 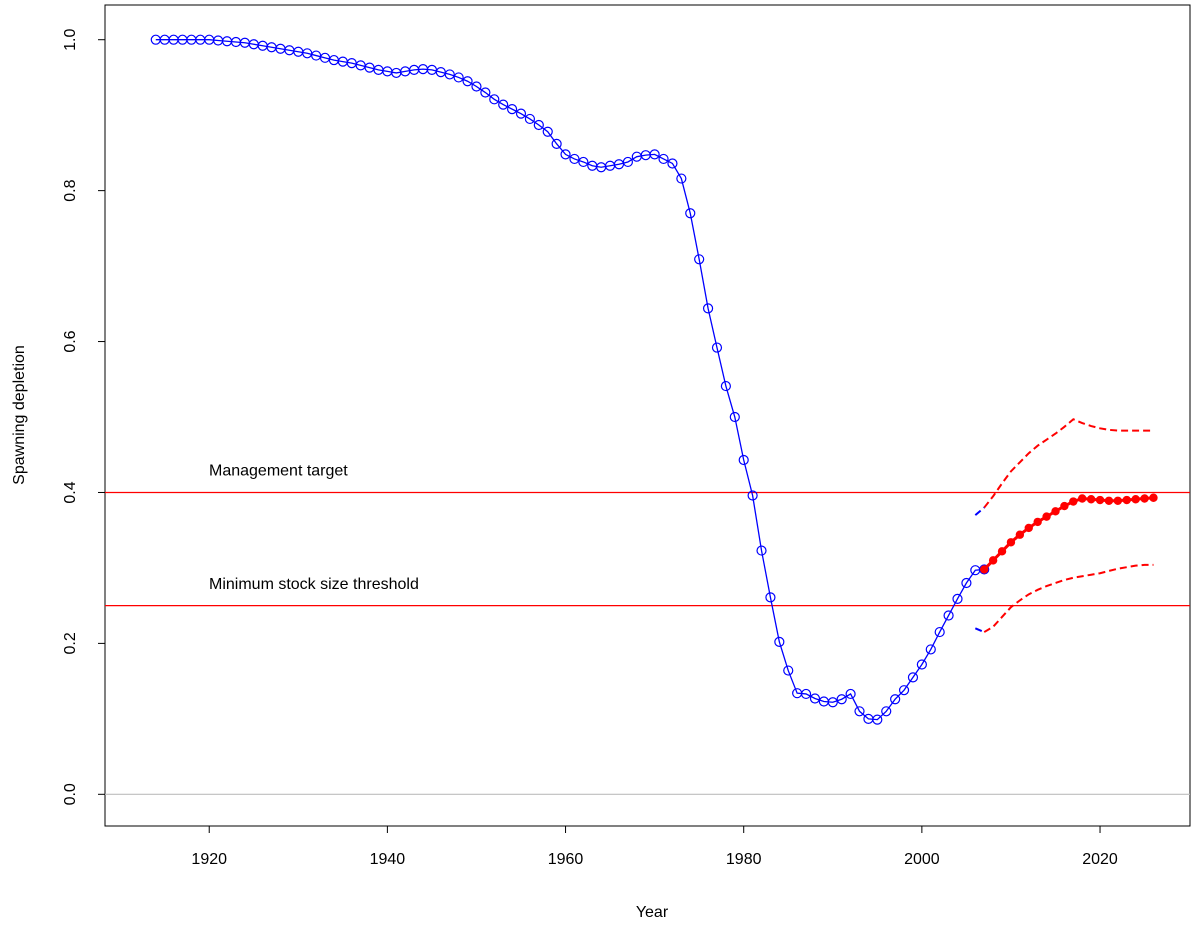 What do you see at coordinates (70, 341) in the screenshot?
I see `y-tick-label: 0.6` at bounding box center [70, 341].